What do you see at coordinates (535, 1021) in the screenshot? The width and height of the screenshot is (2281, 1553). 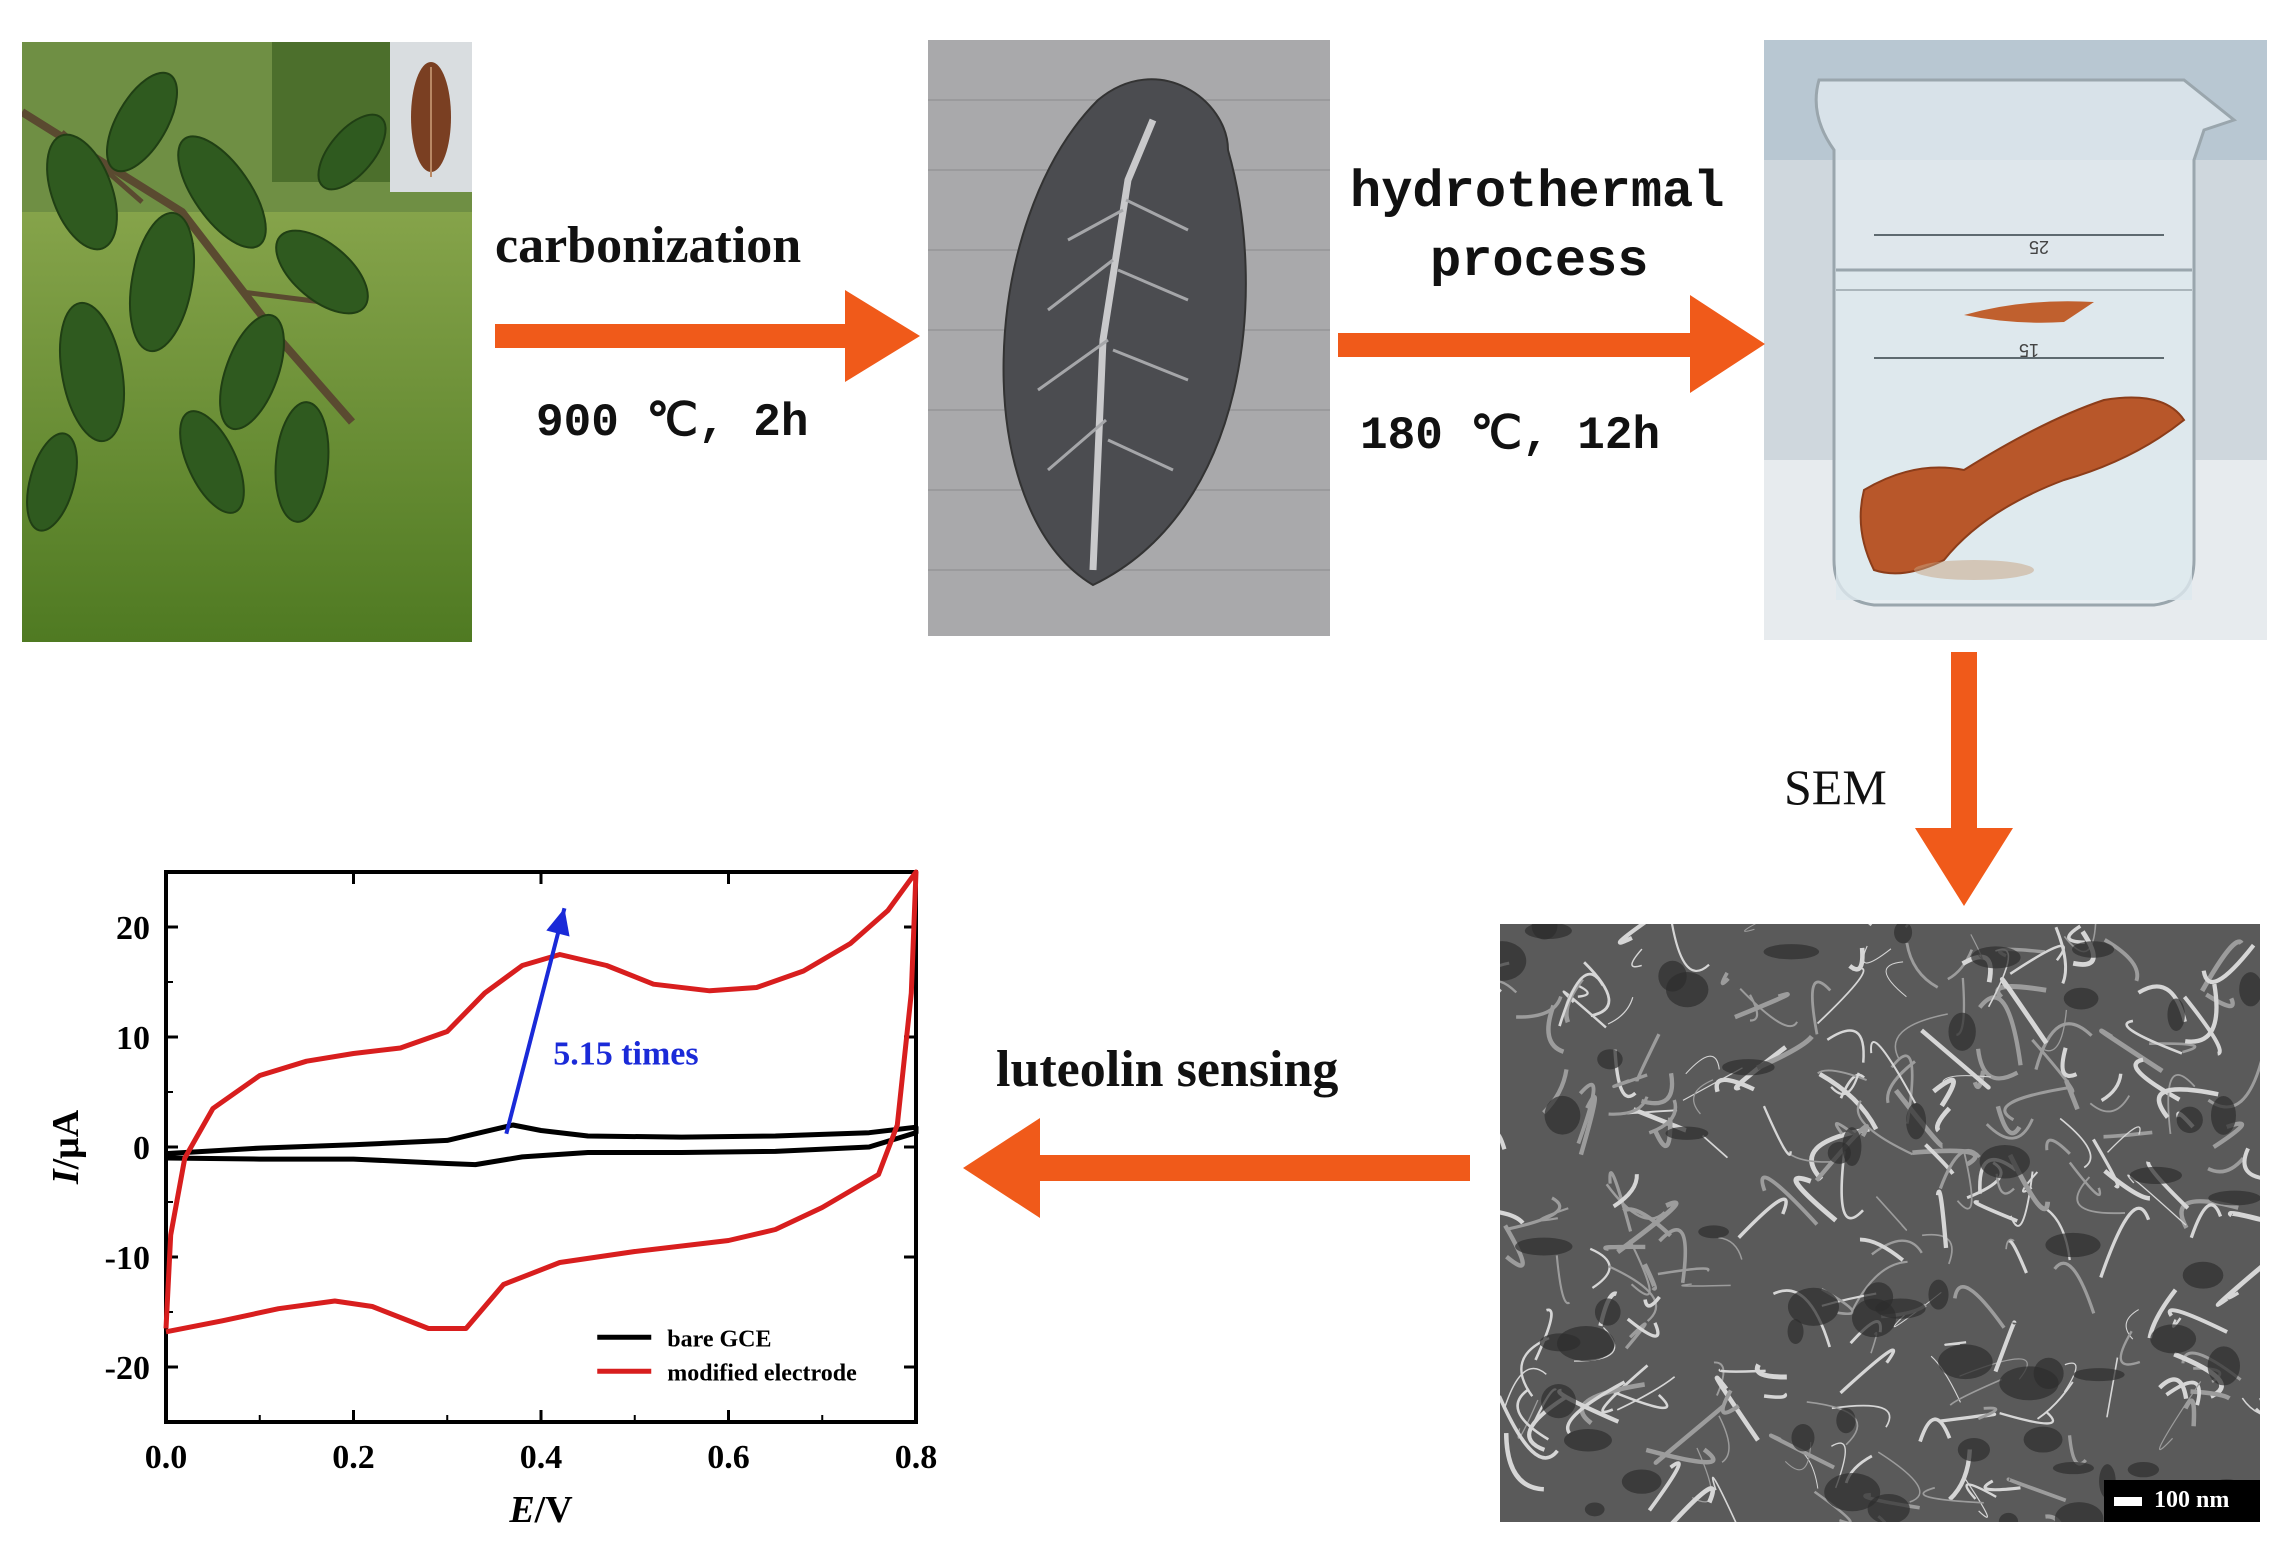 I see `annotation-arrow-line` at bounding box center [535, 1021].